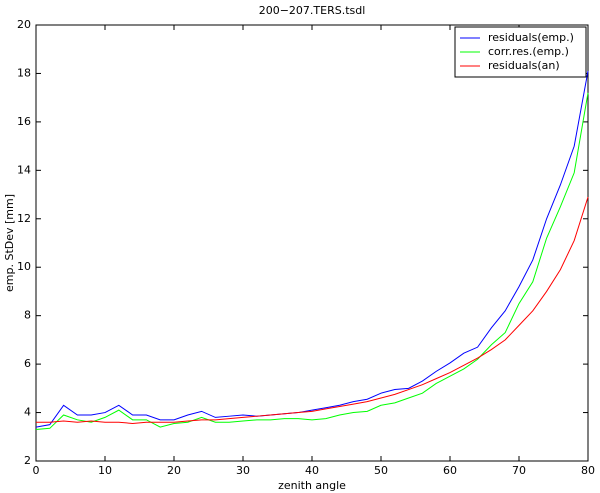 The width and height of the screenshot is (600, 493). What do you see at coordinates (312, 10) in the screenshot?
I see `chart-title: 200−207.TERS.tsdl` at bounding box center [312, 10].